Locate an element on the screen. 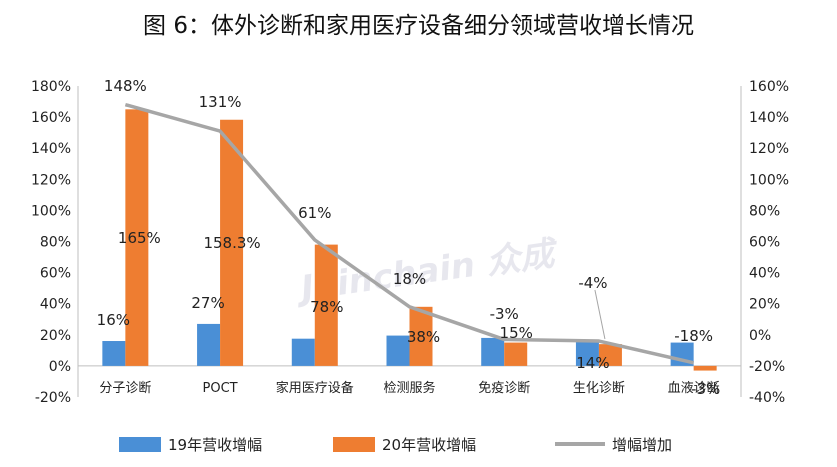 The width and height of the screenshot is (837, 467). label-line: -3% is located at coordinates (504, 314).